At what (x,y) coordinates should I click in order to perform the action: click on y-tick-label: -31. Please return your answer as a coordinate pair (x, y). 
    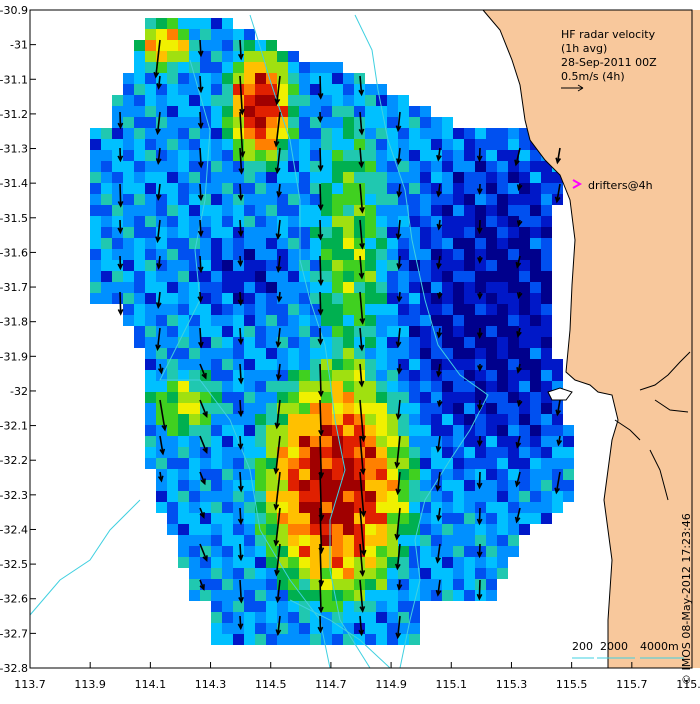
    Looking at the image, I should click on (19, 45).